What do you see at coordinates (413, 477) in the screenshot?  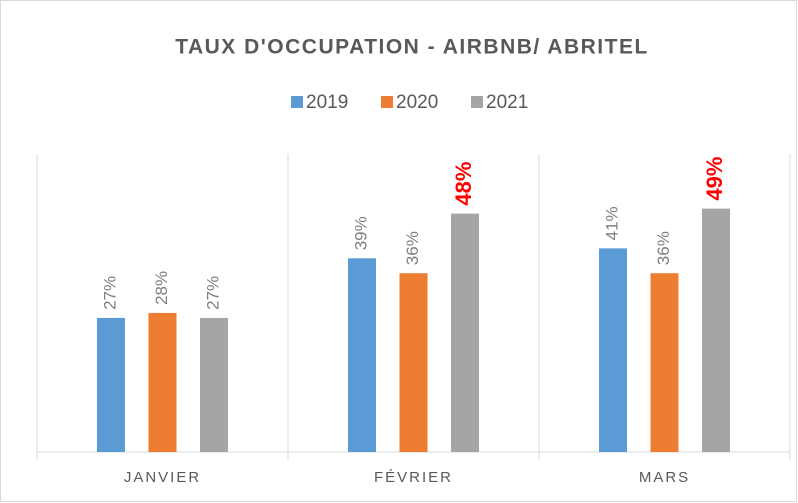 I see `x-tick-label: FÉVRIER` at bounding box center [413, 477].